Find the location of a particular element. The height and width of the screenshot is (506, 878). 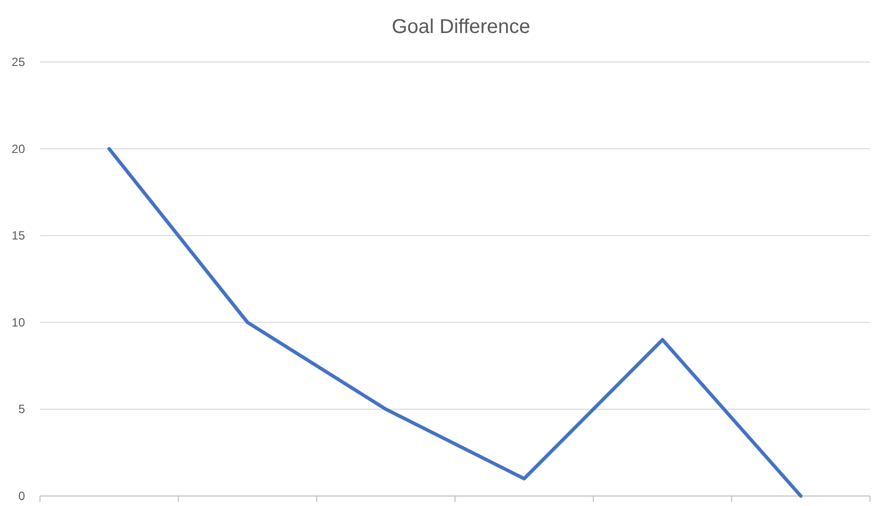

y-tick-label: 20 is located at coordinates (19, 149).